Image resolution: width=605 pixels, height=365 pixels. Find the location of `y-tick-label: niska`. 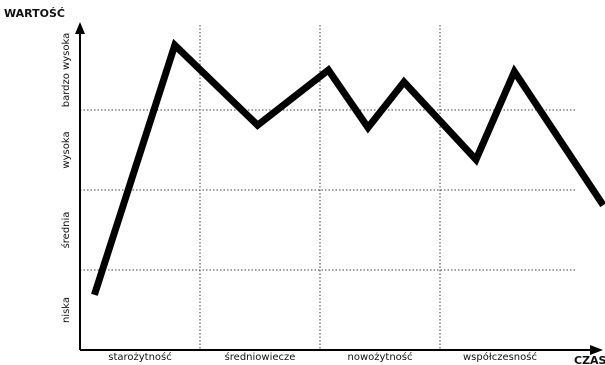

y-tick-label: niska is located at coordinates (66, 310).